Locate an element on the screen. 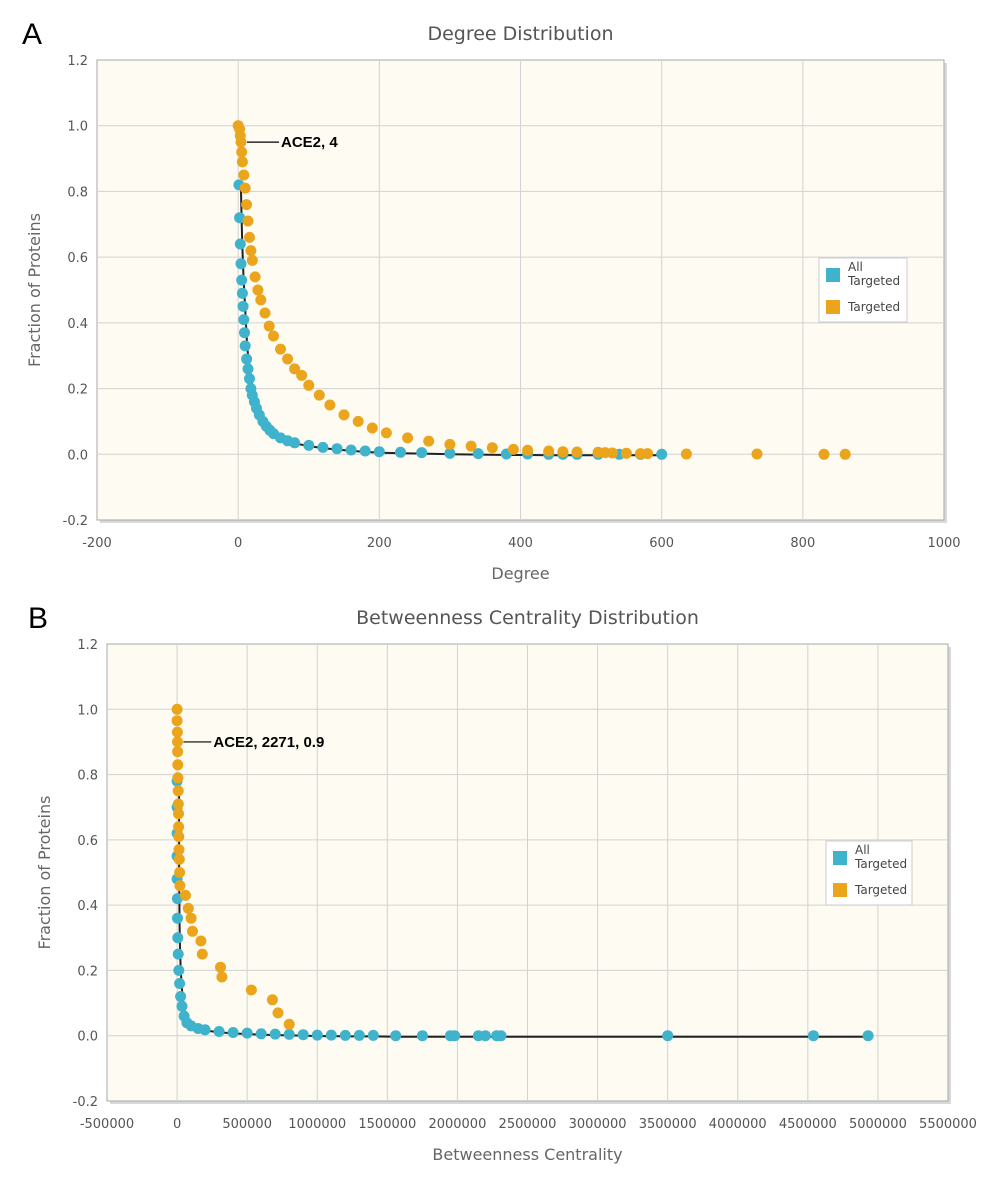 This screenshot has height=1185, width=1000. x-tick-label: -200 is located at coordinates (97, 543).